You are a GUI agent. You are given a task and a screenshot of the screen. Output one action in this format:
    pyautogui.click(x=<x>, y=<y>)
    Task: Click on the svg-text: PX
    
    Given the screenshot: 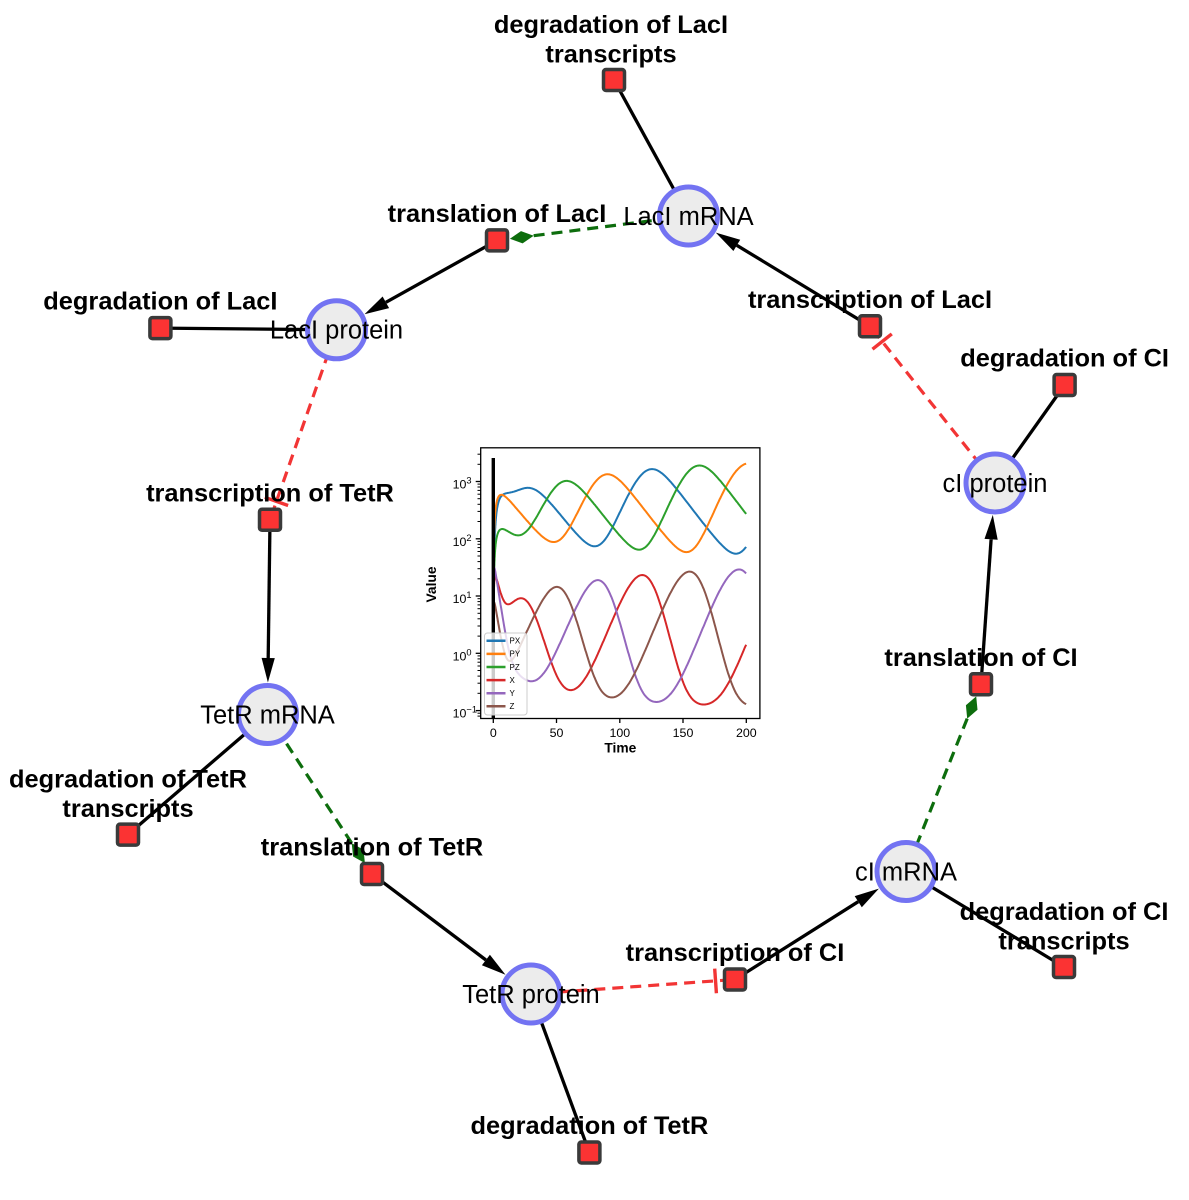 What is the action you would take?
    pyautogui.click(x=515, y=641)
    